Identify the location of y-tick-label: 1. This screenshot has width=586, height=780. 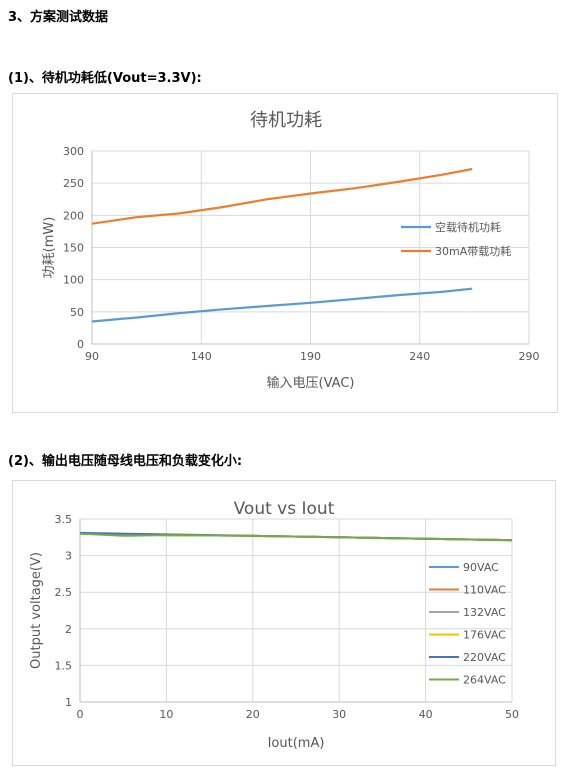
(68, 702).